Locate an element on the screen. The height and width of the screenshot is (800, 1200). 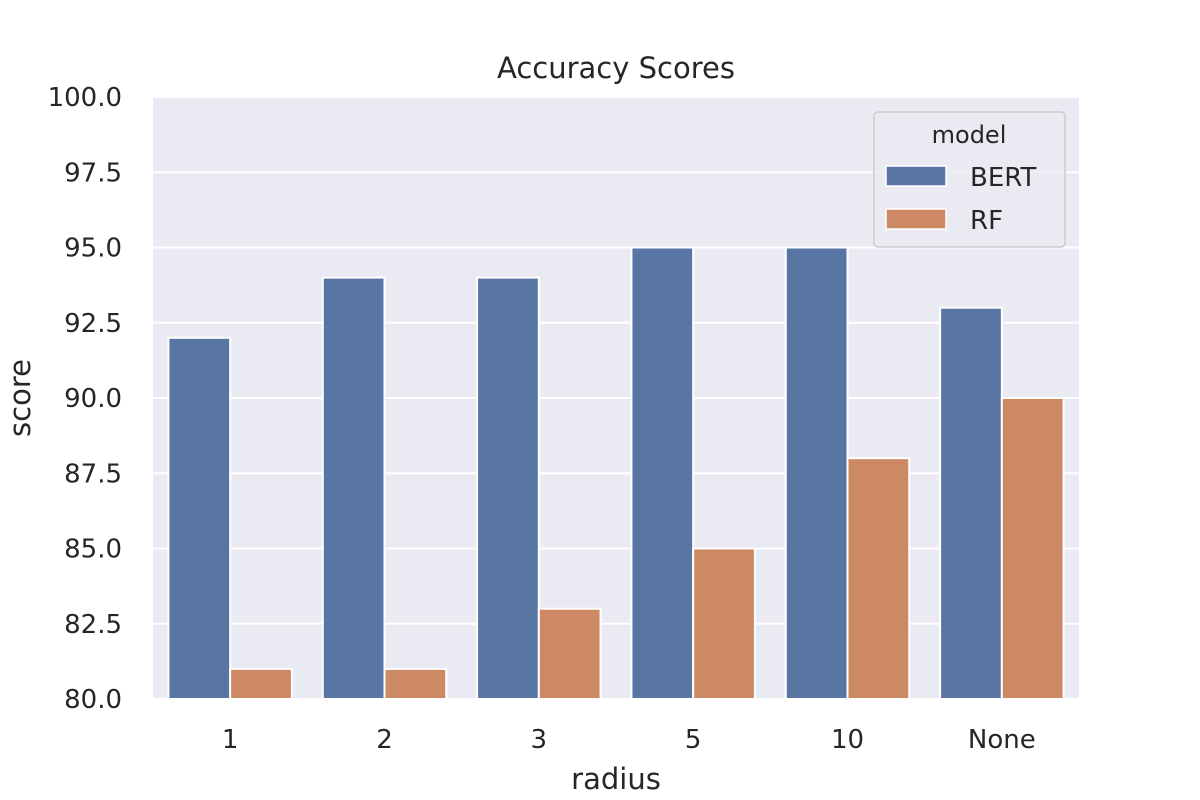
legend-title: model is located at coordinates (969, 135).